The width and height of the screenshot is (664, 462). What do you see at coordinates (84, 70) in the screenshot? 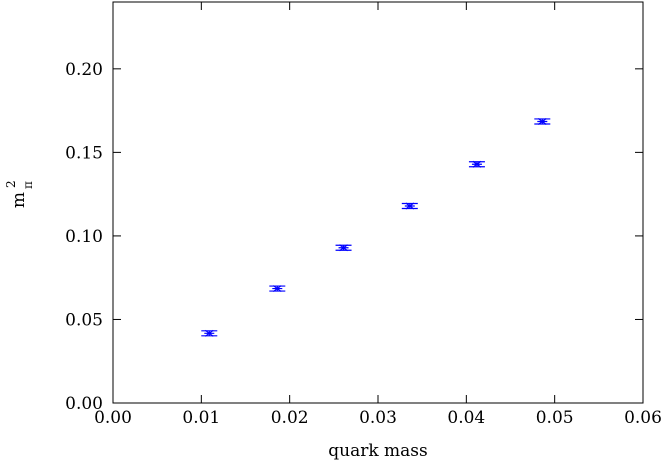
I see `y-tick-label: 0.20` at bounding box center [84, 70].